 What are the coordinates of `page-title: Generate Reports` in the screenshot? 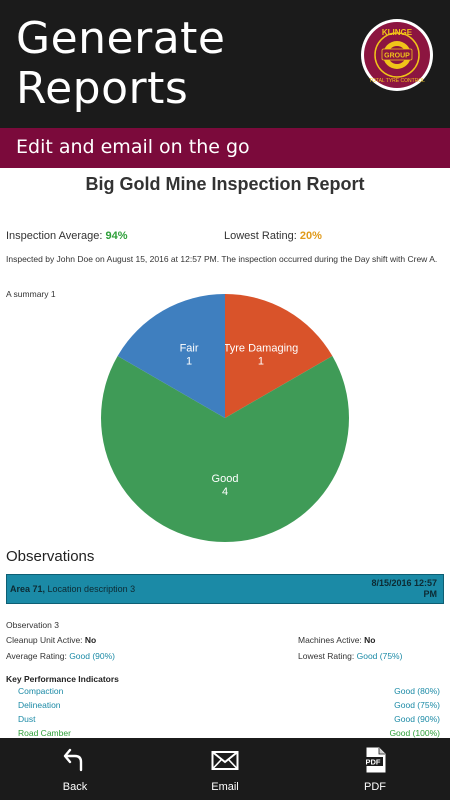 It's located at (121, 64).